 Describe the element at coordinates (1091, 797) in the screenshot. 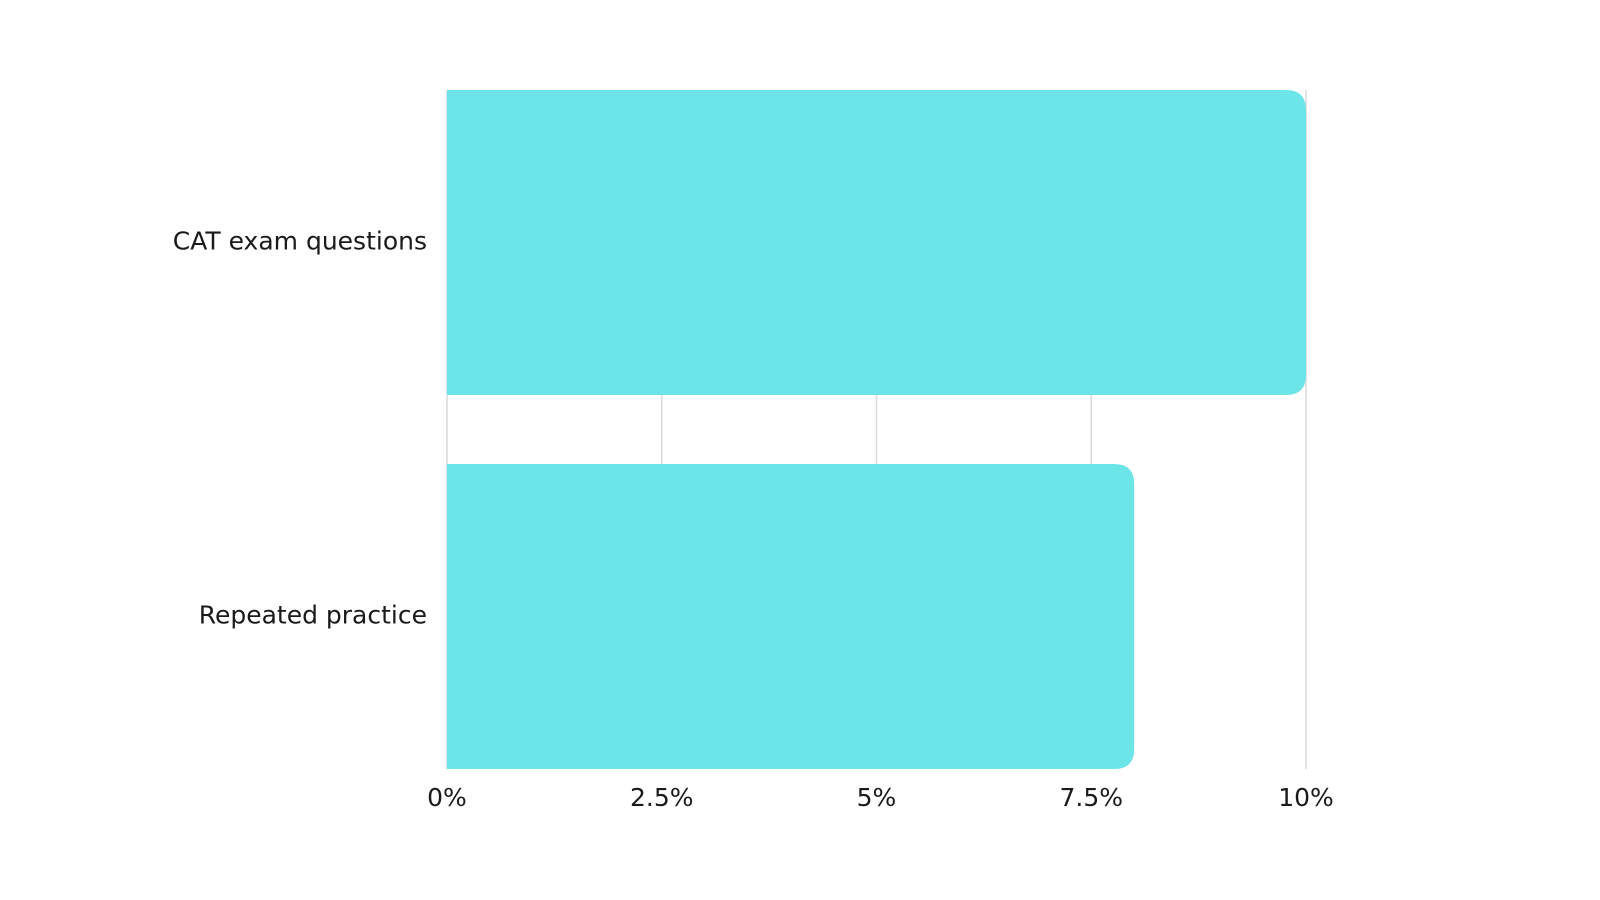

I see `x-tick-label: 7.5%` at that location.